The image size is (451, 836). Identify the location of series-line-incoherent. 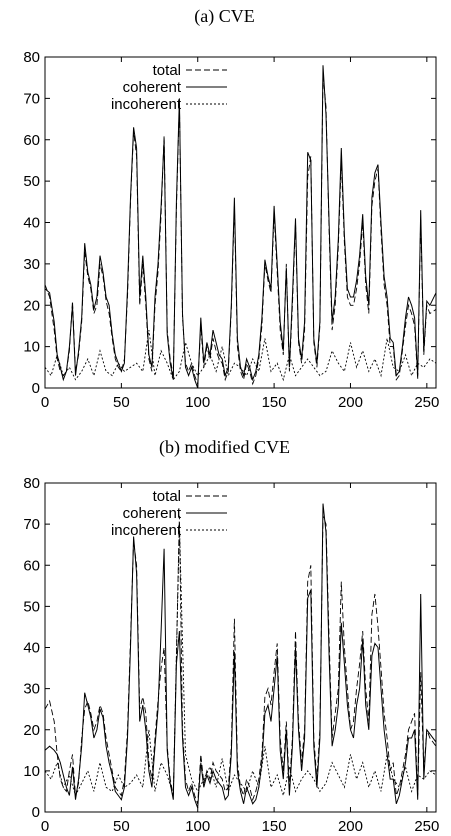
(240, 356).